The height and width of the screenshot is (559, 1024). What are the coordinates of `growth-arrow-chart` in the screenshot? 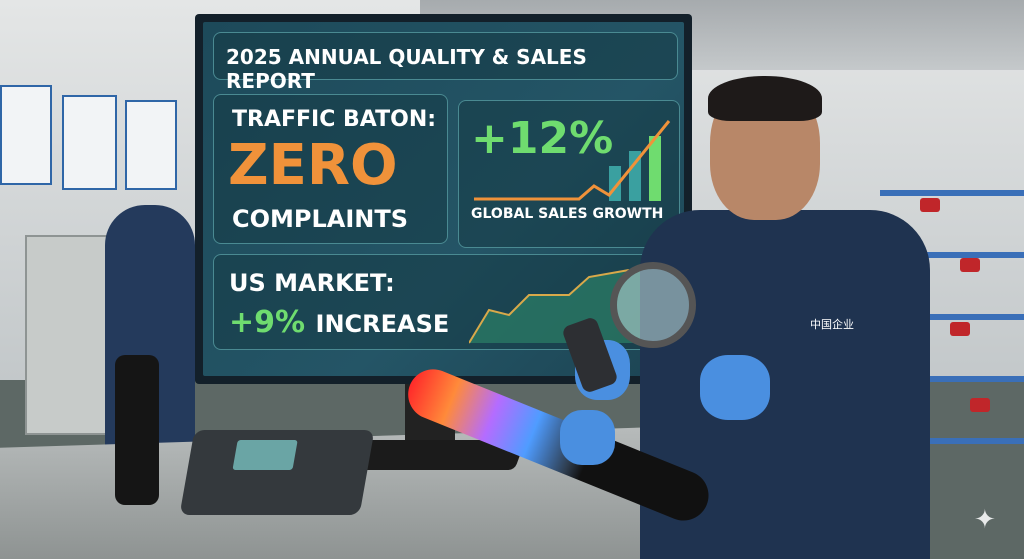 It's located at (572, 160).